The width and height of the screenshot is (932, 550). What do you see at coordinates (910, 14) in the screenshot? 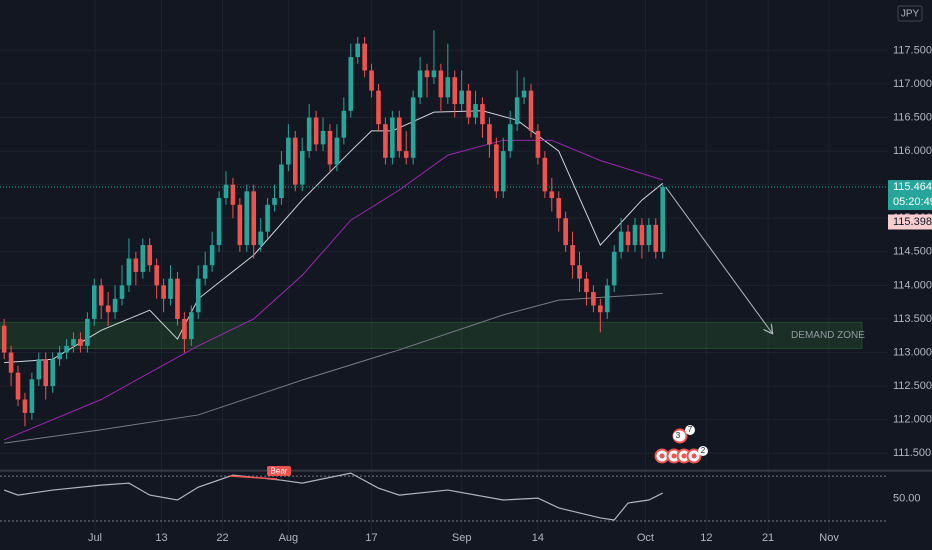
I see `currency-label: JPY` at bounding box center [910, 14].